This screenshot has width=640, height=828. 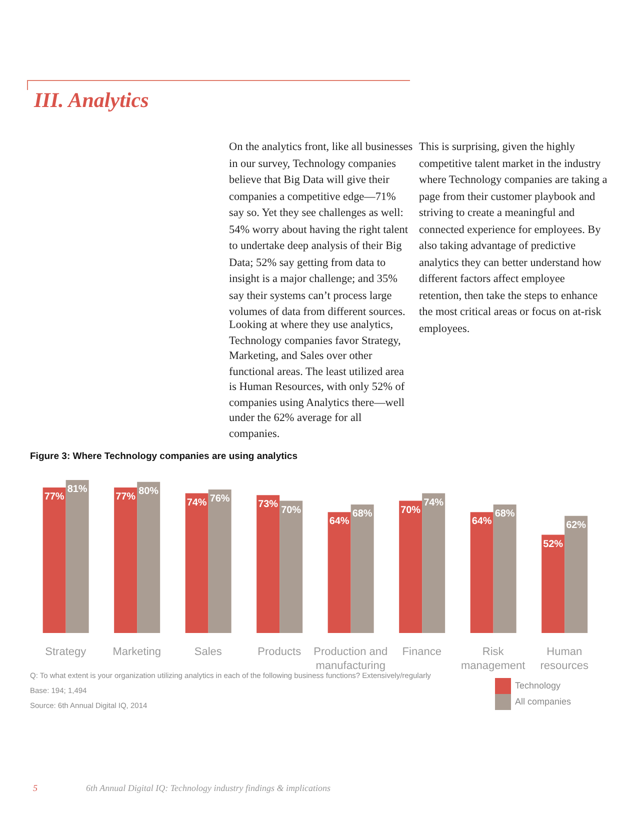 What do you see at coordinates (317, 380) in the screenshot?
I see `text: Looking at where they use analytics, Technology companies favor Strategy, Marketing, and Sales over other functional areas. The least utilized area is Human Resources, with only 52% of companies using Analytics there—well under the 62% average for all companies.` at bounding box center [317, 380].